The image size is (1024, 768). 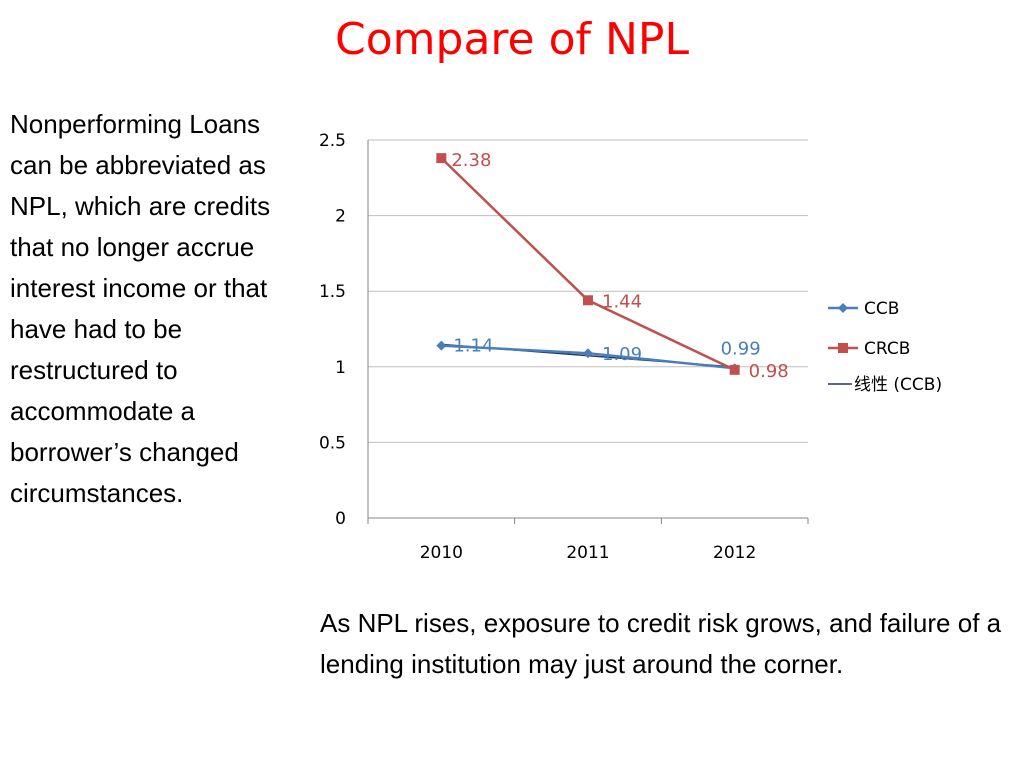 What do you see at coordinates (340, 519) in the screenshot?
I see `y-tick-label: 0` at bounding box center [340, 519].